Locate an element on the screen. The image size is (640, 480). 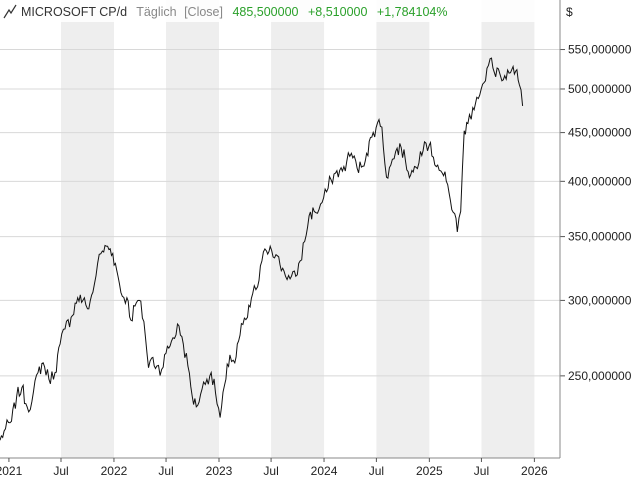
header-strip is located at coordinates (280, 11).